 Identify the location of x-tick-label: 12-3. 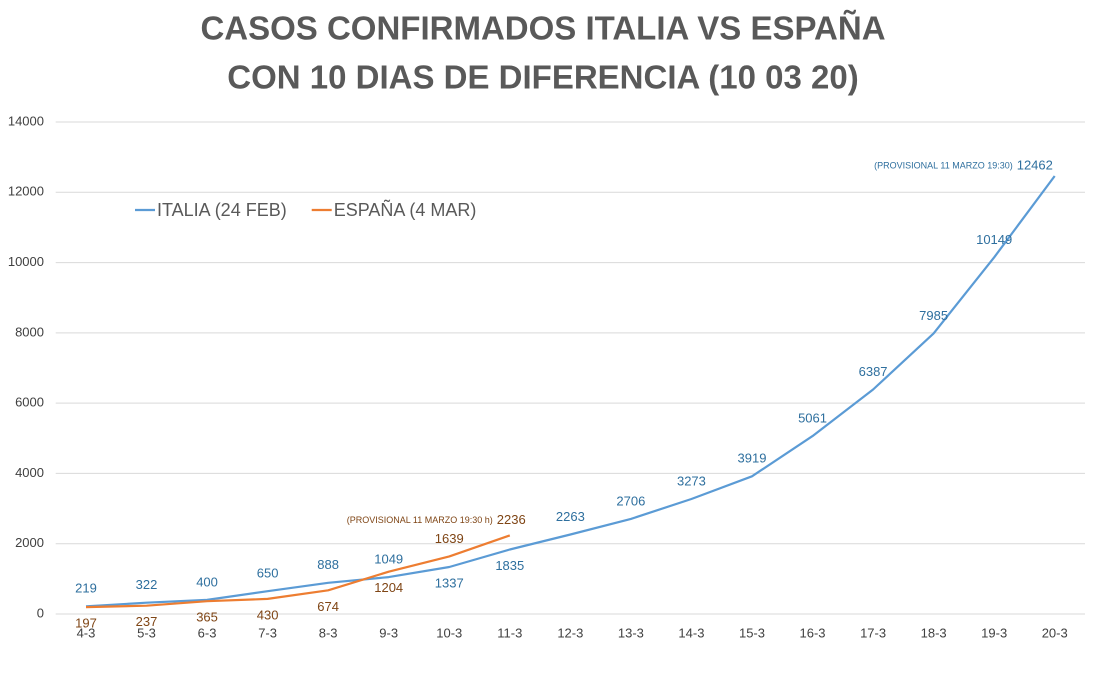
(570, 632).